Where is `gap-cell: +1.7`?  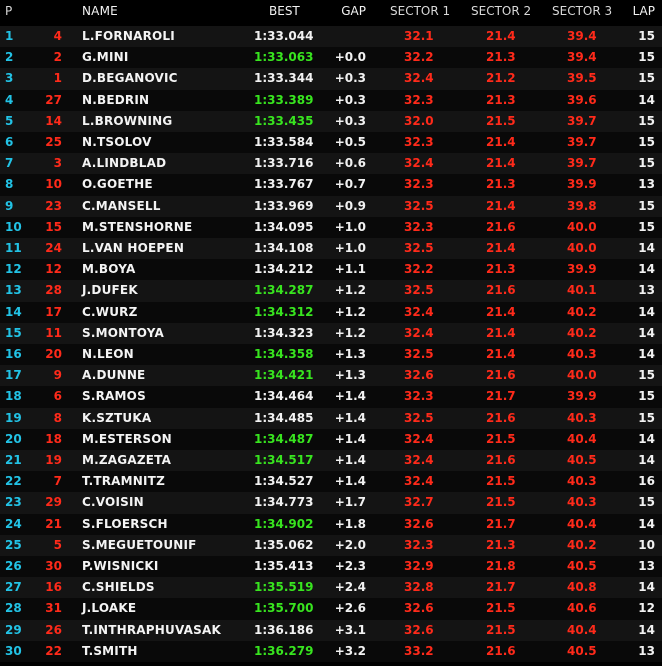 gap-cell: +1.7 is located at coordinates (350, 502).